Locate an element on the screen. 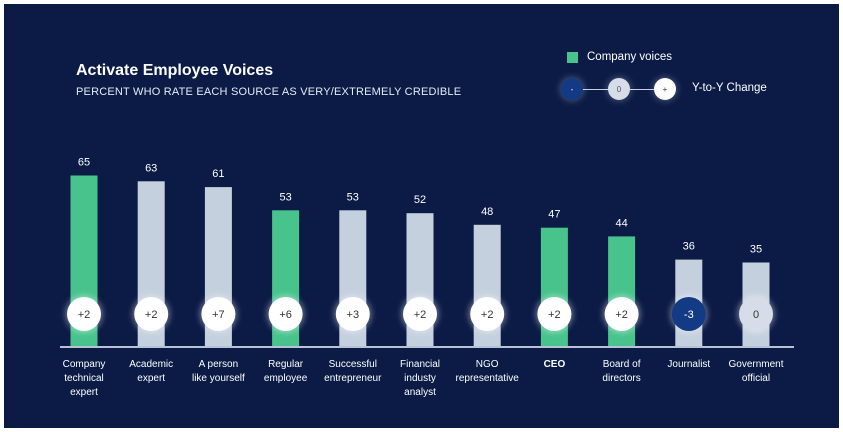 This screenshot has width=843, height=432. change-label: +7 is located at coordinates (218, 315).